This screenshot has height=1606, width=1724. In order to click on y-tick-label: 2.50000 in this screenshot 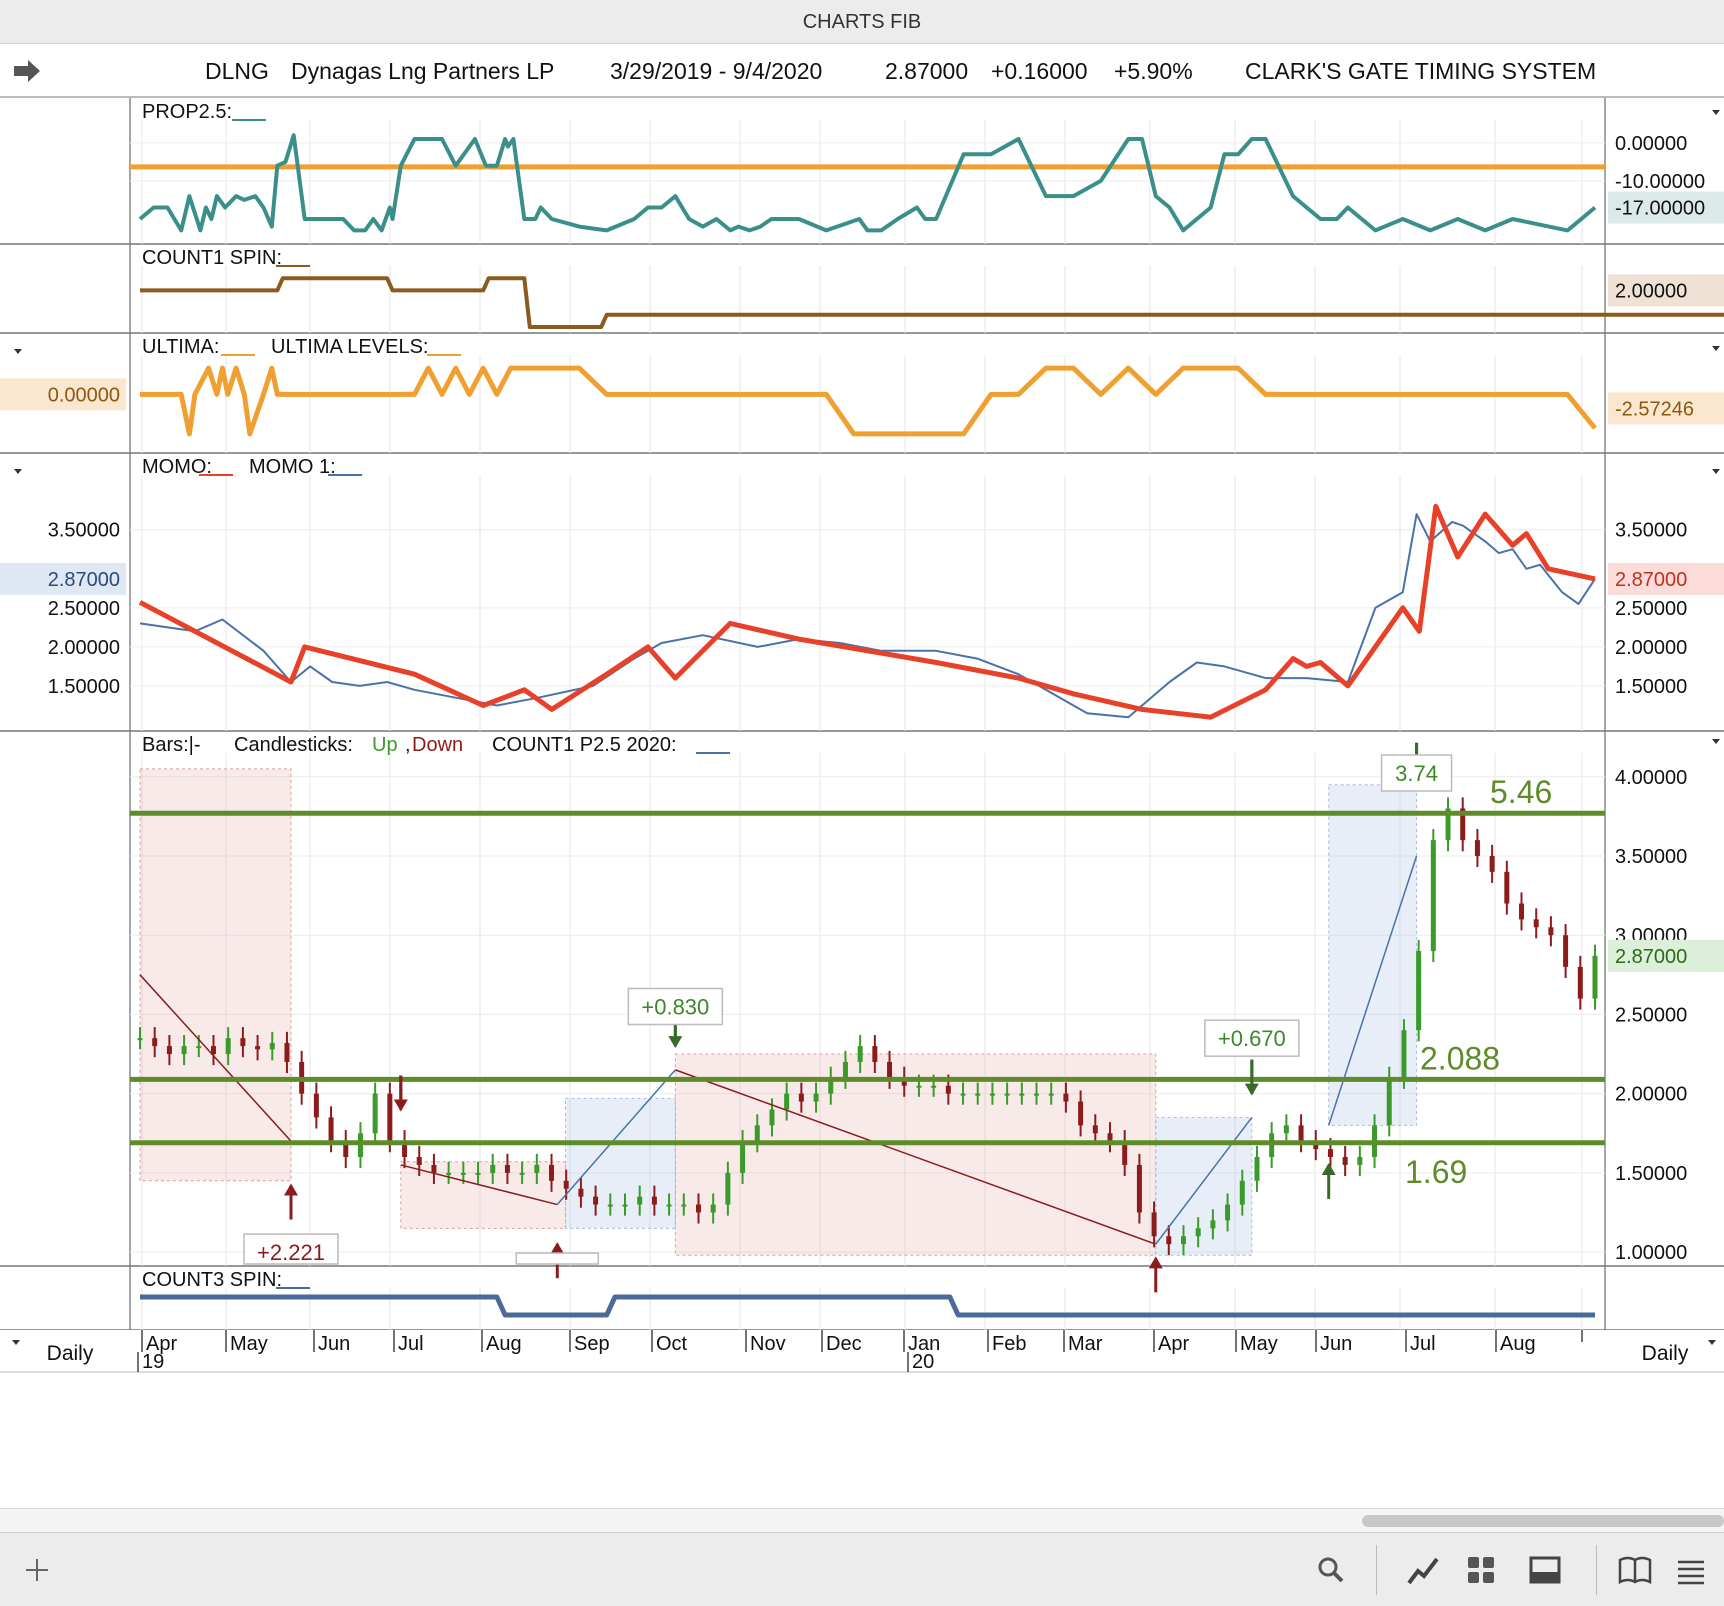, I will do `click(1651, 609)`.